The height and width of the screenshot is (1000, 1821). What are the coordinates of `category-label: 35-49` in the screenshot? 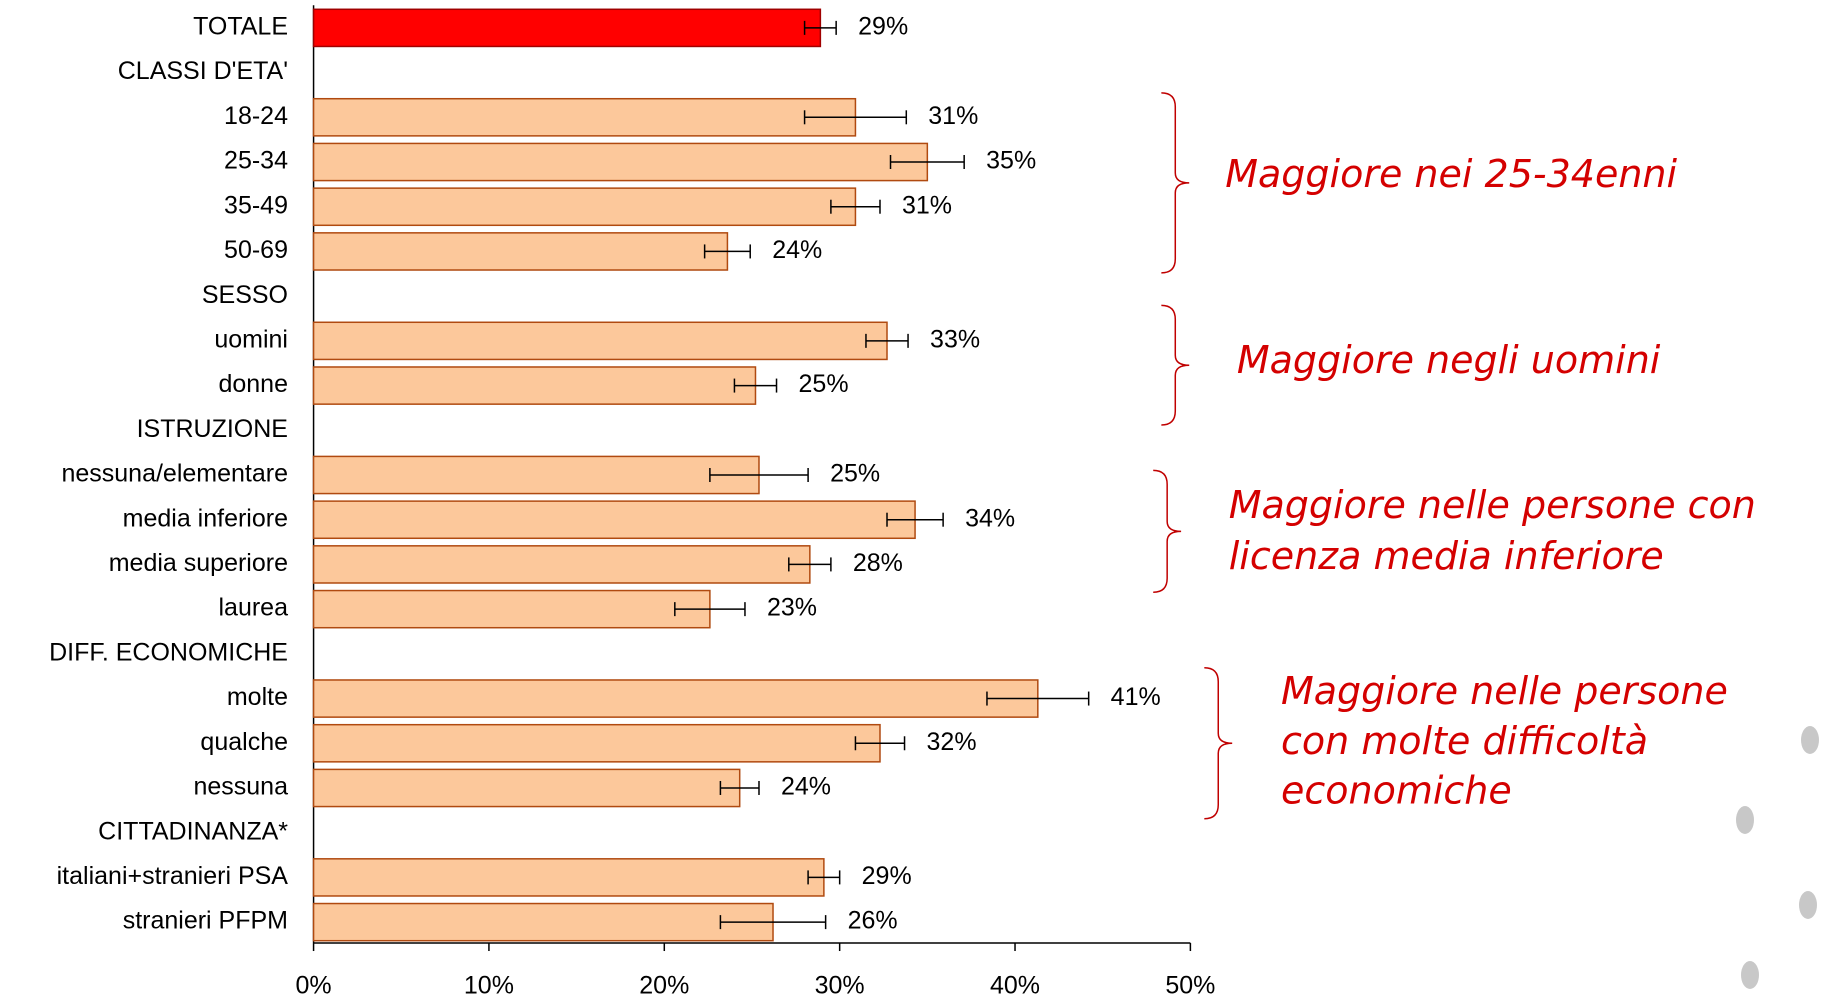 It's located at (256, 205).